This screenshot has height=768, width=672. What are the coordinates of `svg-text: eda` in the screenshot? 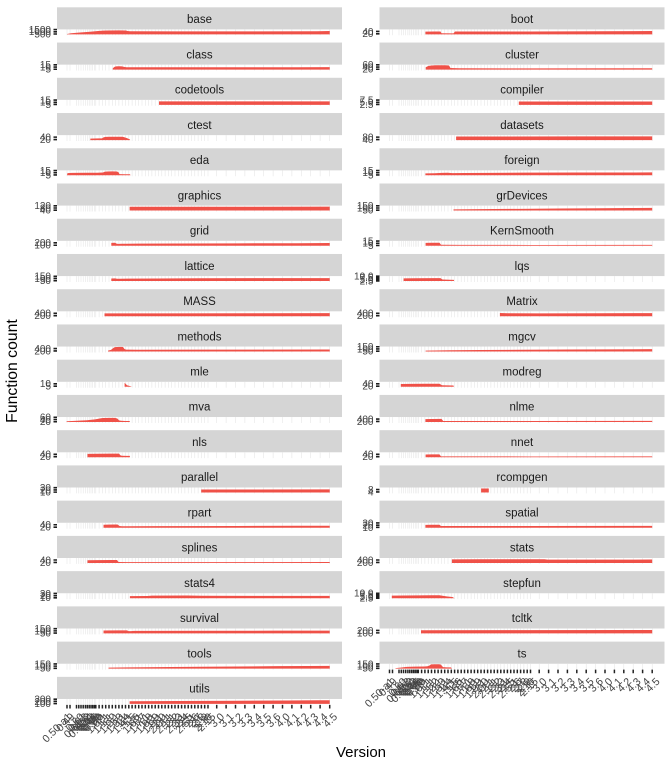 It's located at (200, 161).